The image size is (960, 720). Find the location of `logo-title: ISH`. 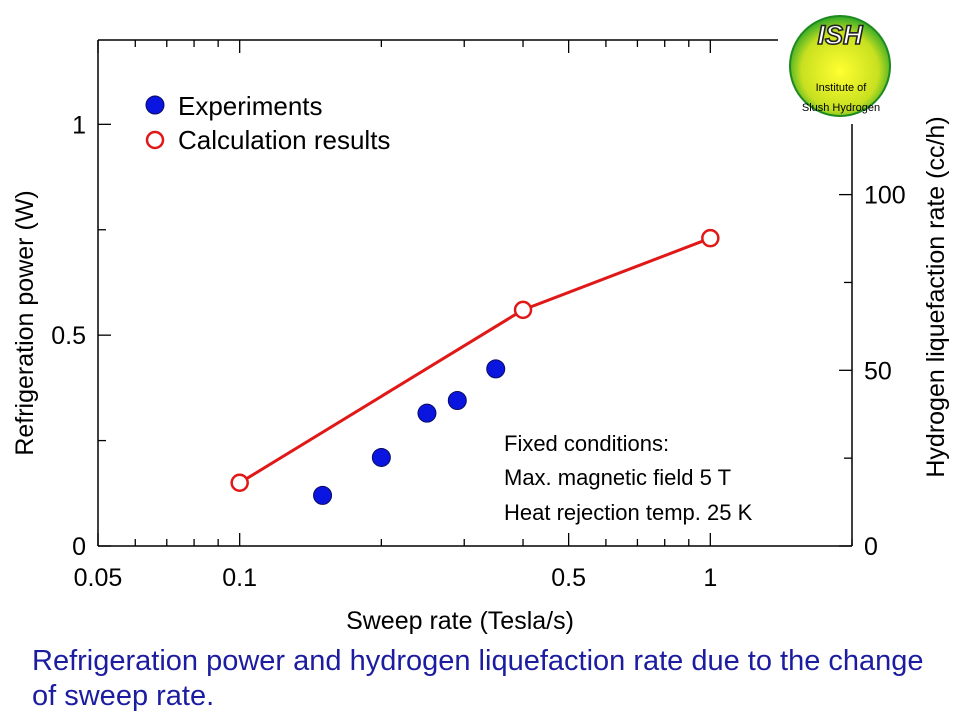

logo-title: ISH is located at coordinates (840, 35).